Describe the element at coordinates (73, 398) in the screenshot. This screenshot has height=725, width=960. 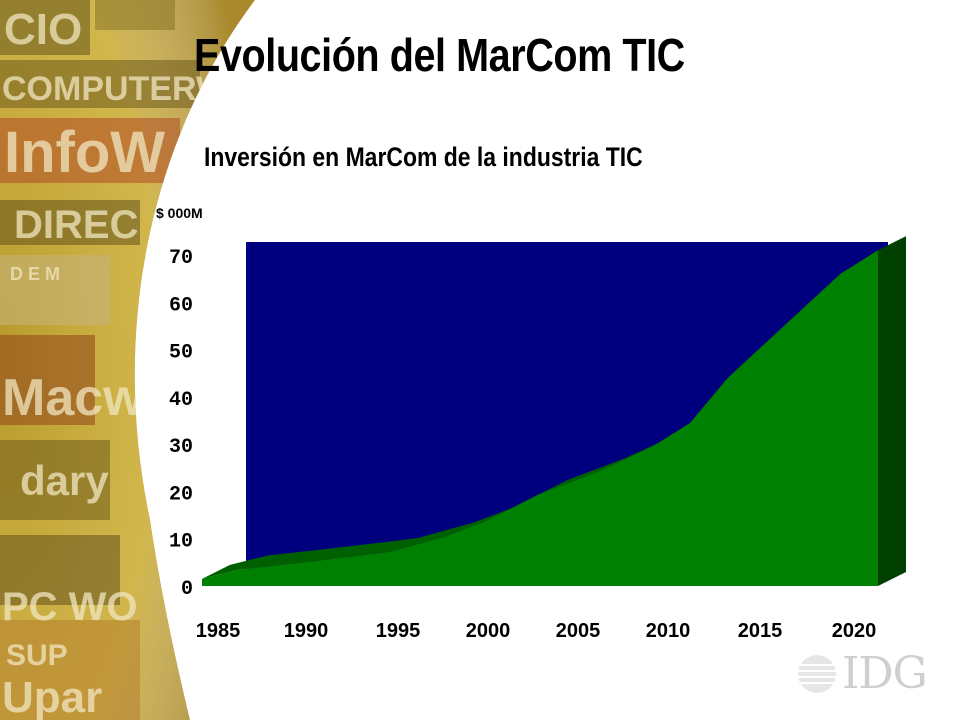
I see `collage-text: Macw` at that location.